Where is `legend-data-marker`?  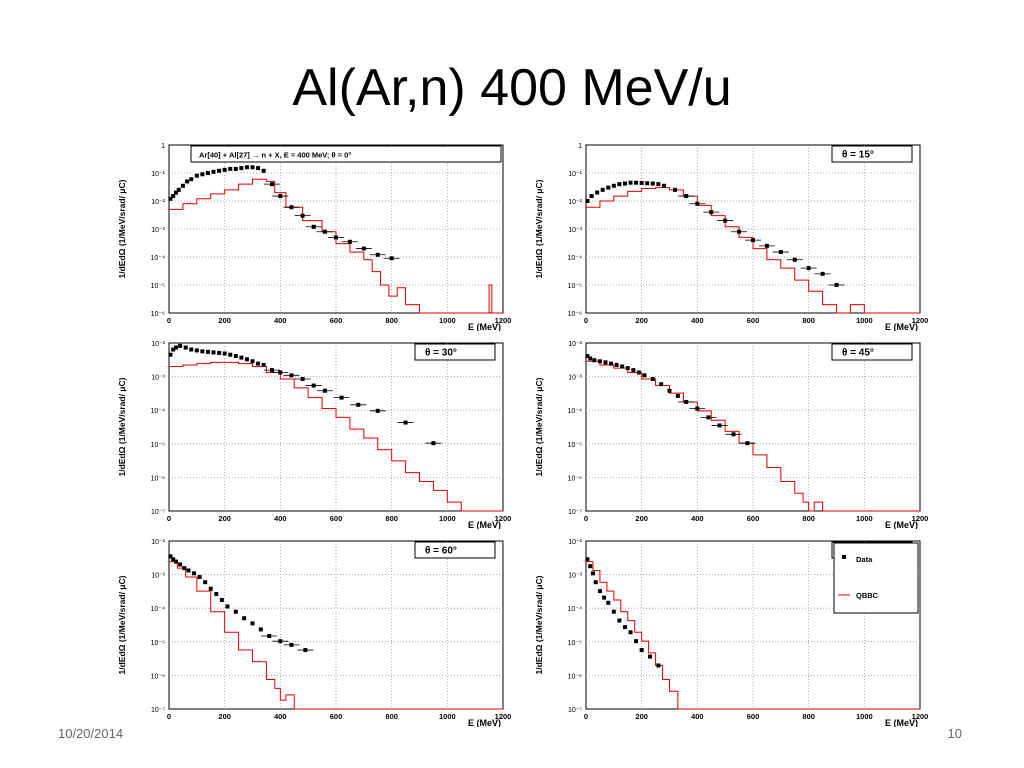 legend-data-marker is located at coordinates (844, 557).